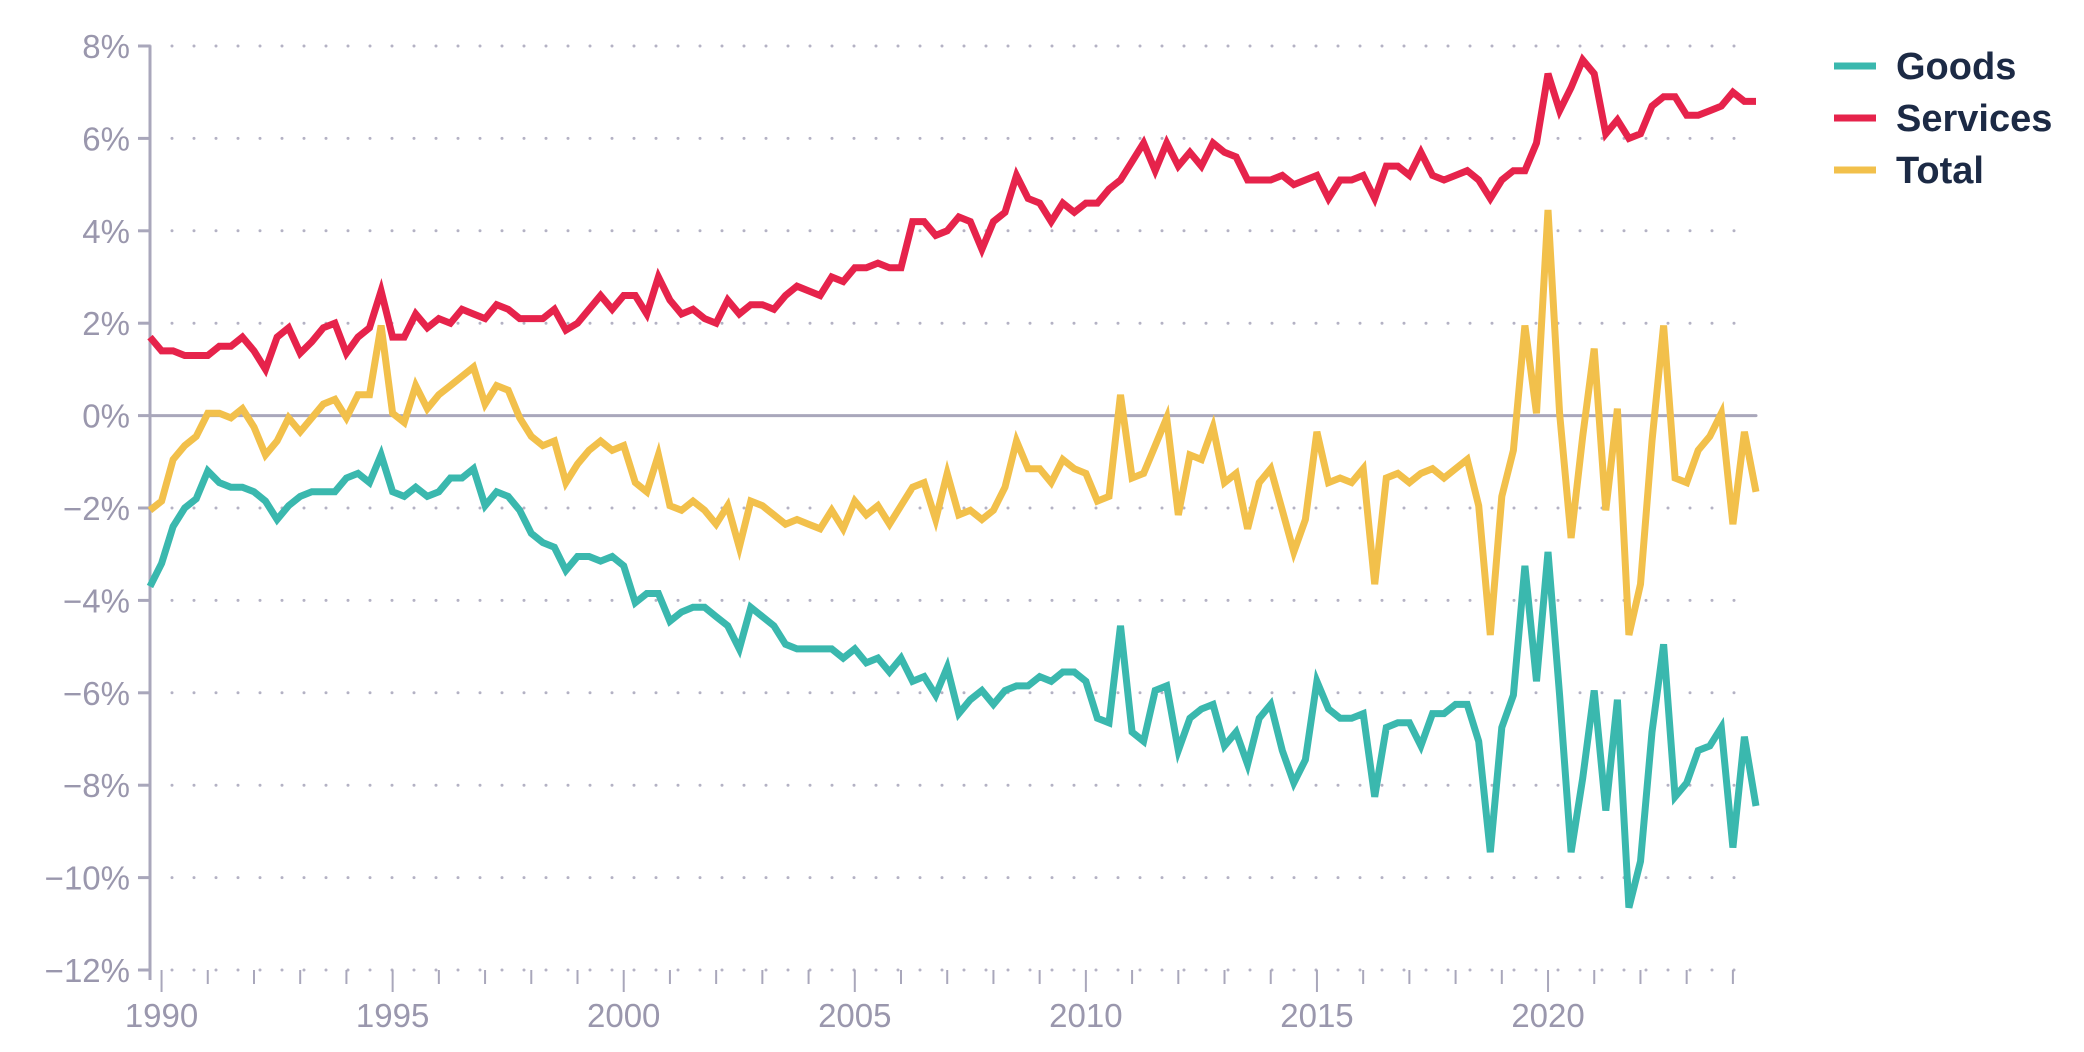 This screenshot has width=2084, height=1052. Describe the element at coordinates (623, 1015) in the screenshot. I see `x-tick-label: 2000` at that location.